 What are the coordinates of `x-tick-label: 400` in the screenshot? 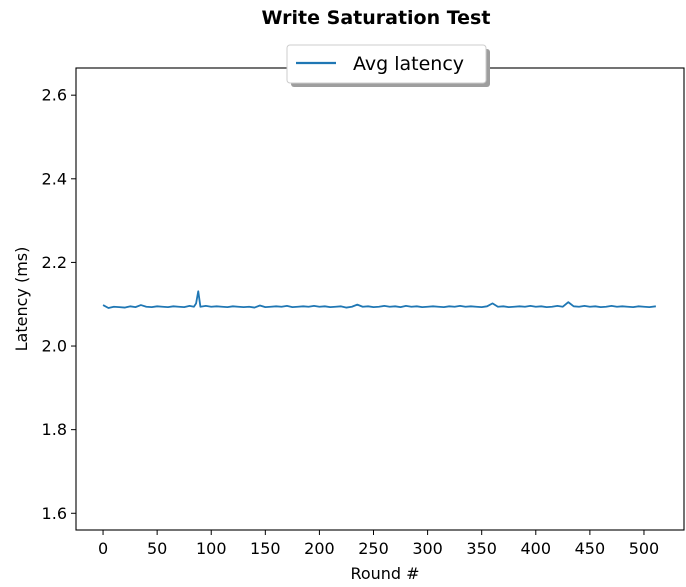 It's located at (536, 548).